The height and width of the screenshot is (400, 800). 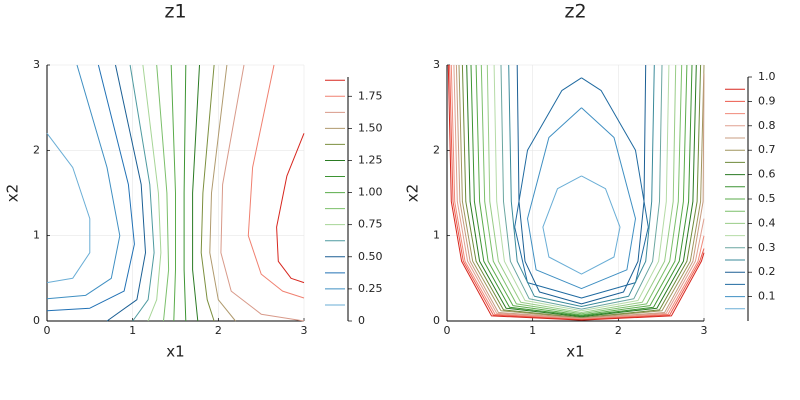 What do you see at coordinates (370, 127) in the screenshot?
I see `colorbar-tick-label: 1.50` at bounding box center [370, 127].